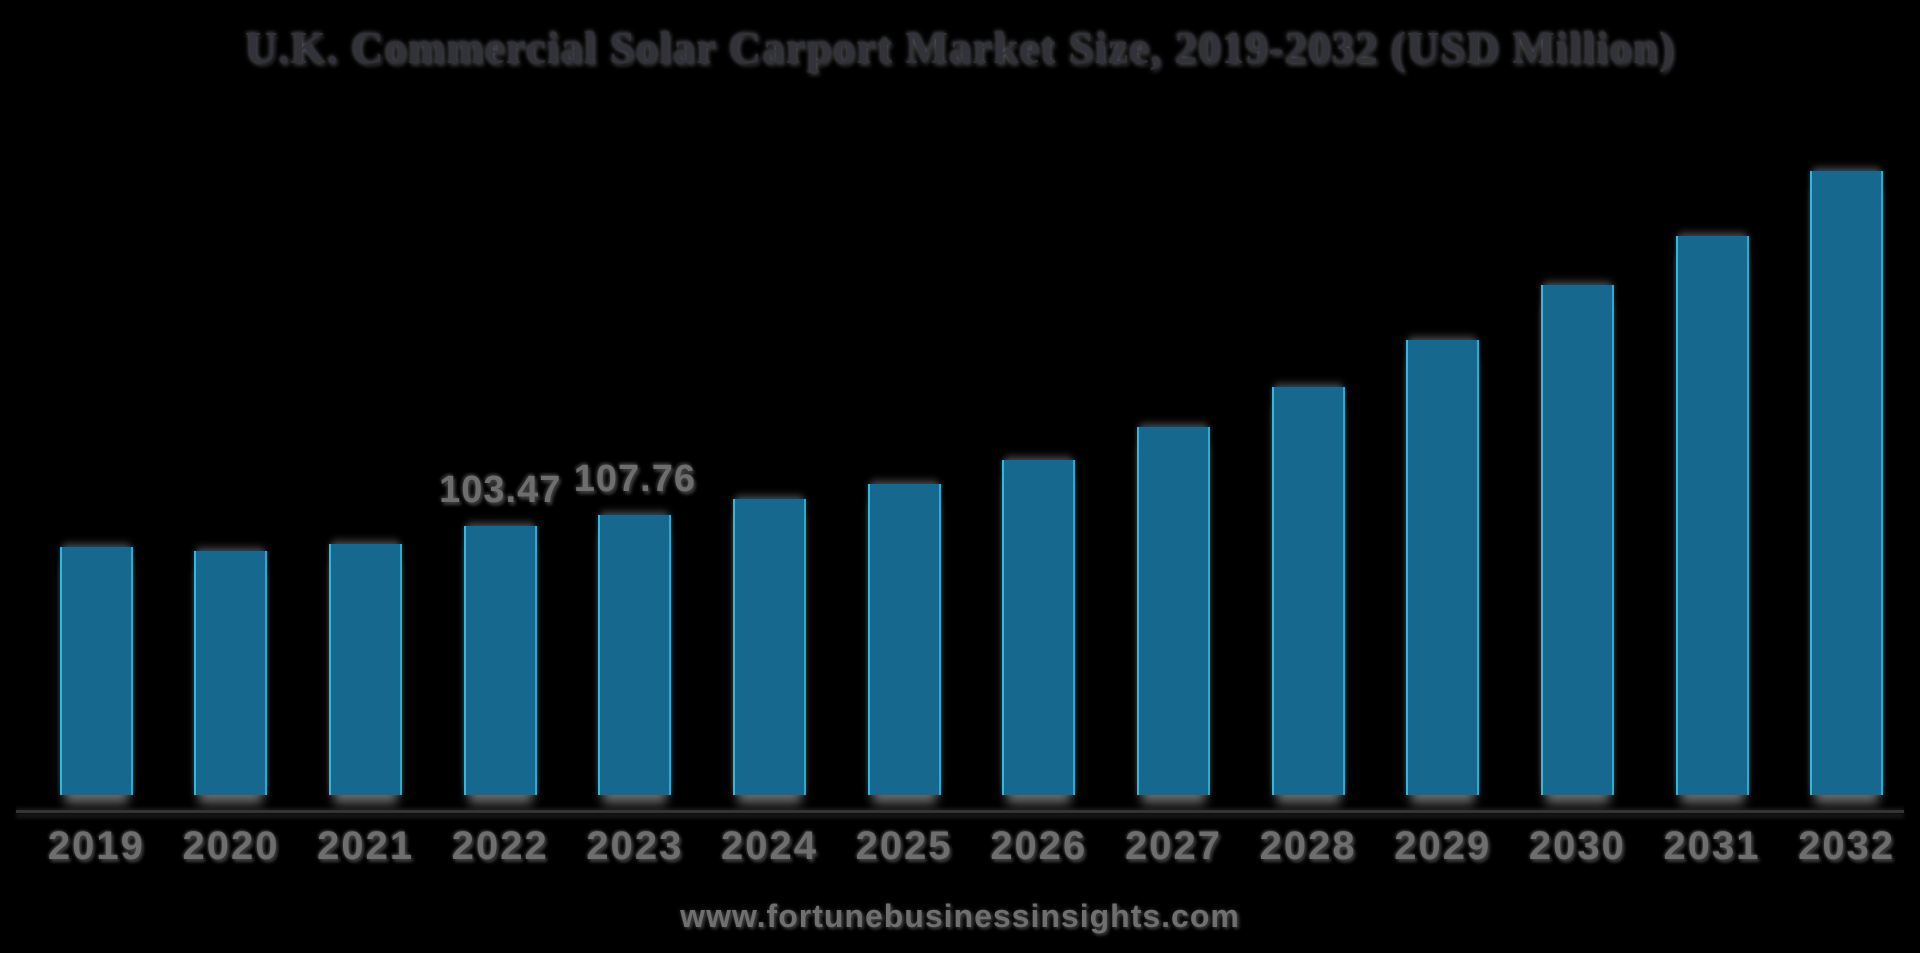  Describe the element at coordinates (1443, 846) in the screenshot. I see `x-axis-tick-label: 2029` at that location.